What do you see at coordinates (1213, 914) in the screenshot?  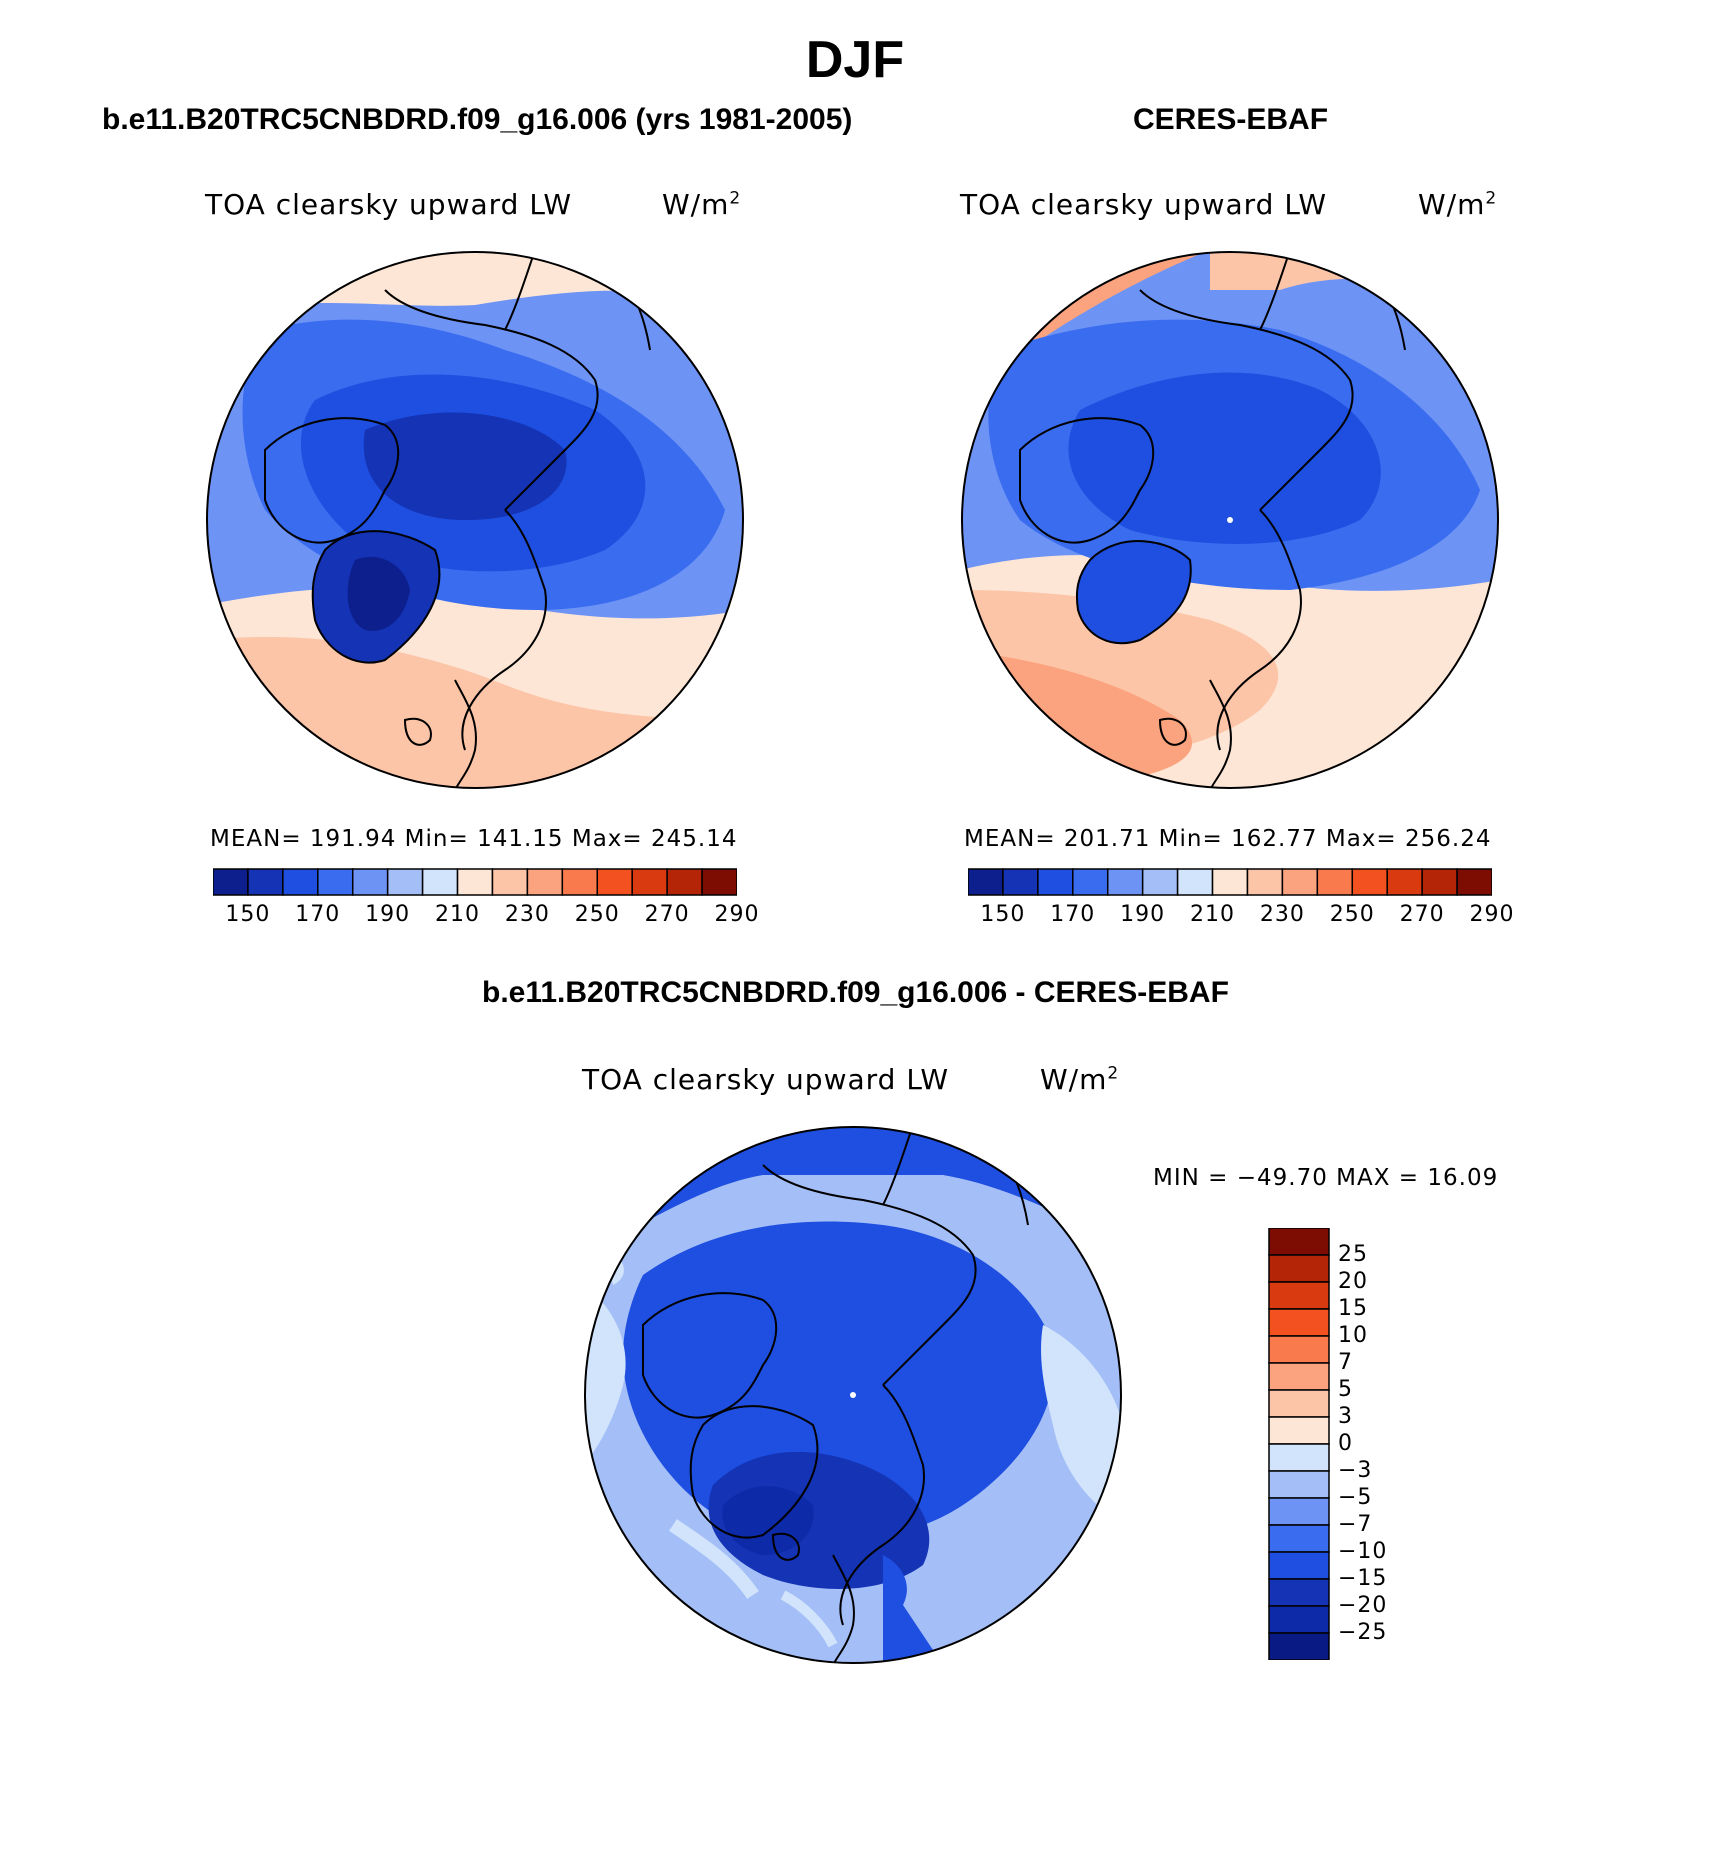 I see `obs-colorbar-tick: 210` at bounding box center [1213, 914].